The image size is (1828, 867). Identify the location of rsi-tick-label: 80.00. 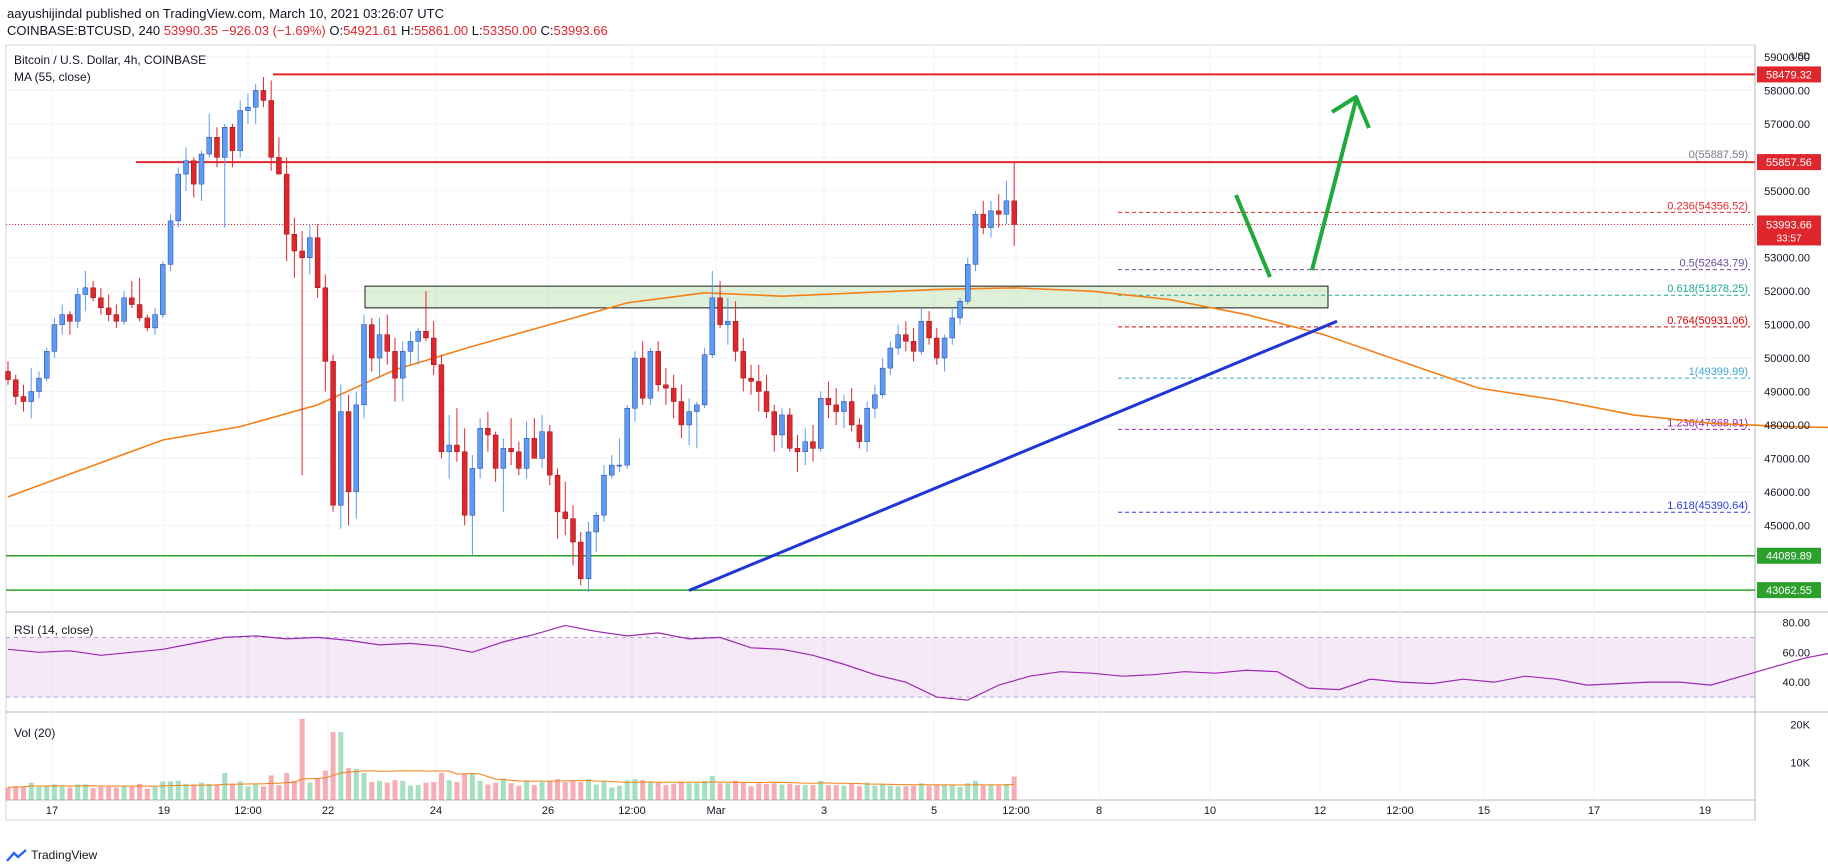
(1796, 623).